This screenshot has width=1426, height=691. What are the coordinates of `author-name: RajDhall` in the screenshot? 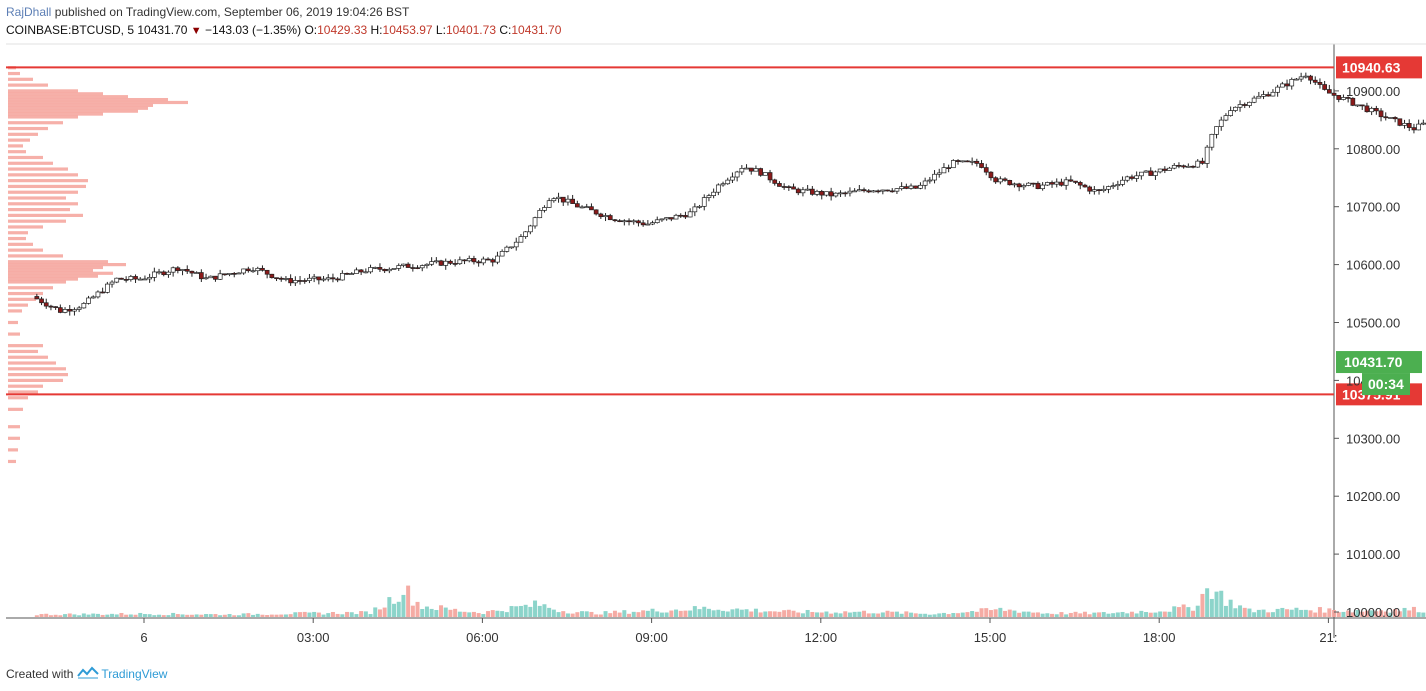 It's located at (29, 12).